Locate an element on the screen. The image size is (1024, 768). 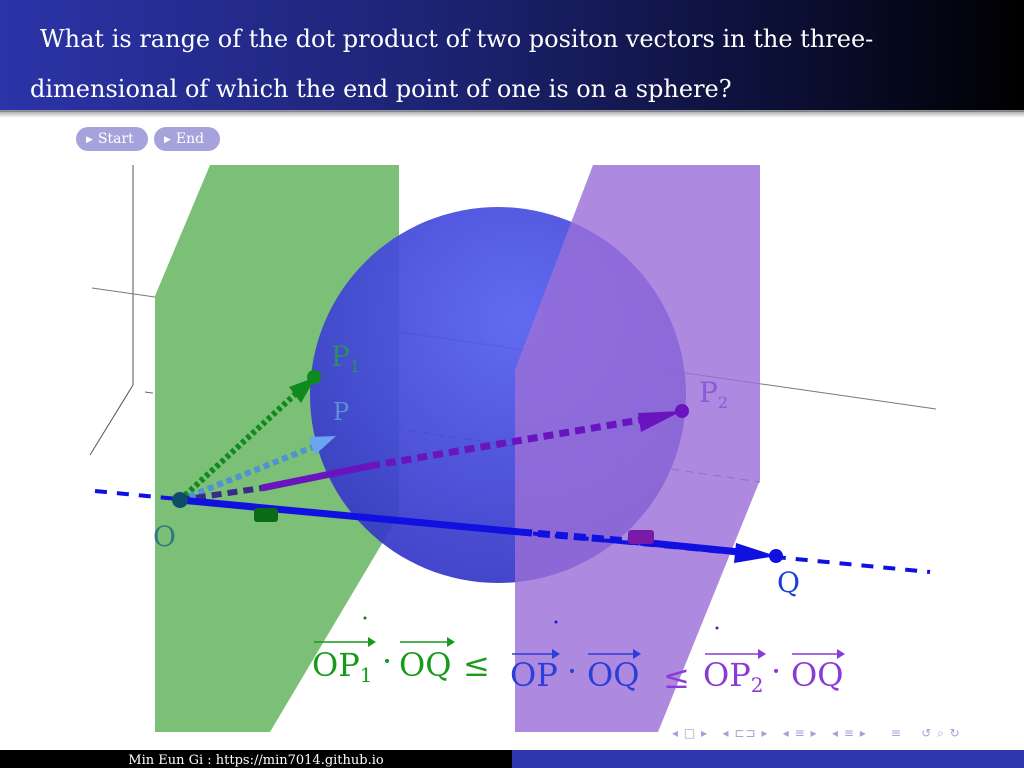
nav-prev-frame-icon: ◂ is located at coordinates (676, 733).